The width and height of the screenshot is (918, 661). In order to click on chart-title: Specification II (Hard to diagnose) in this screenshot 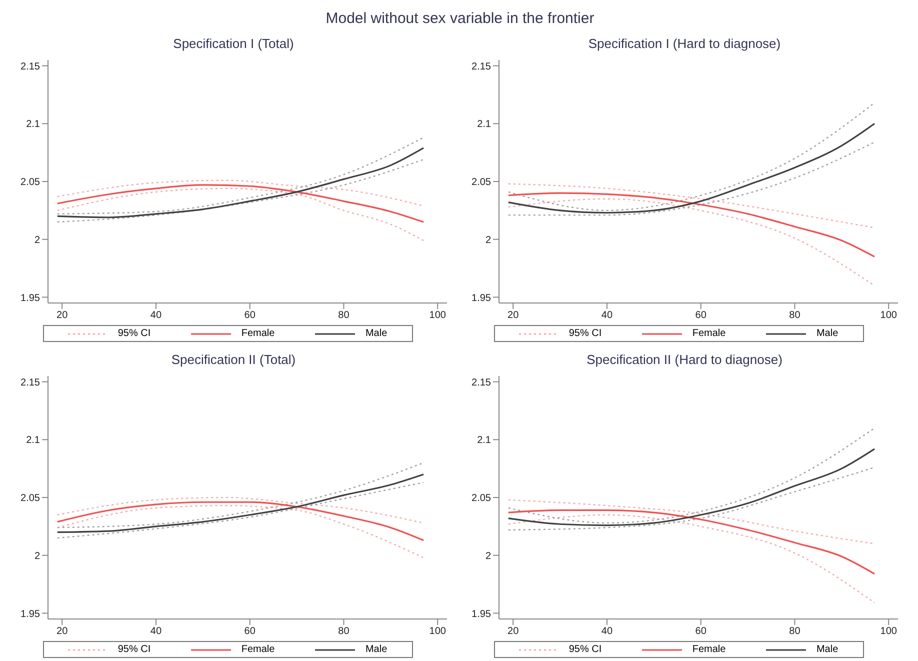, I will do `click(685, 360)`.